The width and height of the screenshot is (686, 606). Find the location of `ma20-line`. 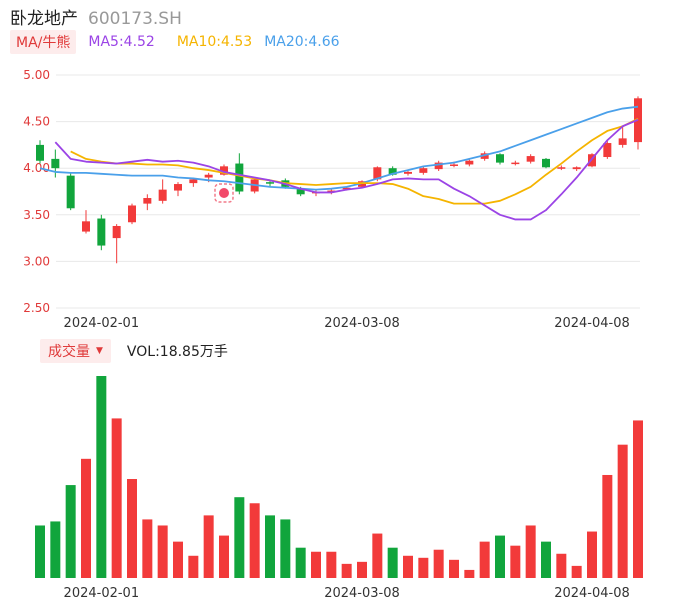

ma20-line is located at coordinates (339, 148).